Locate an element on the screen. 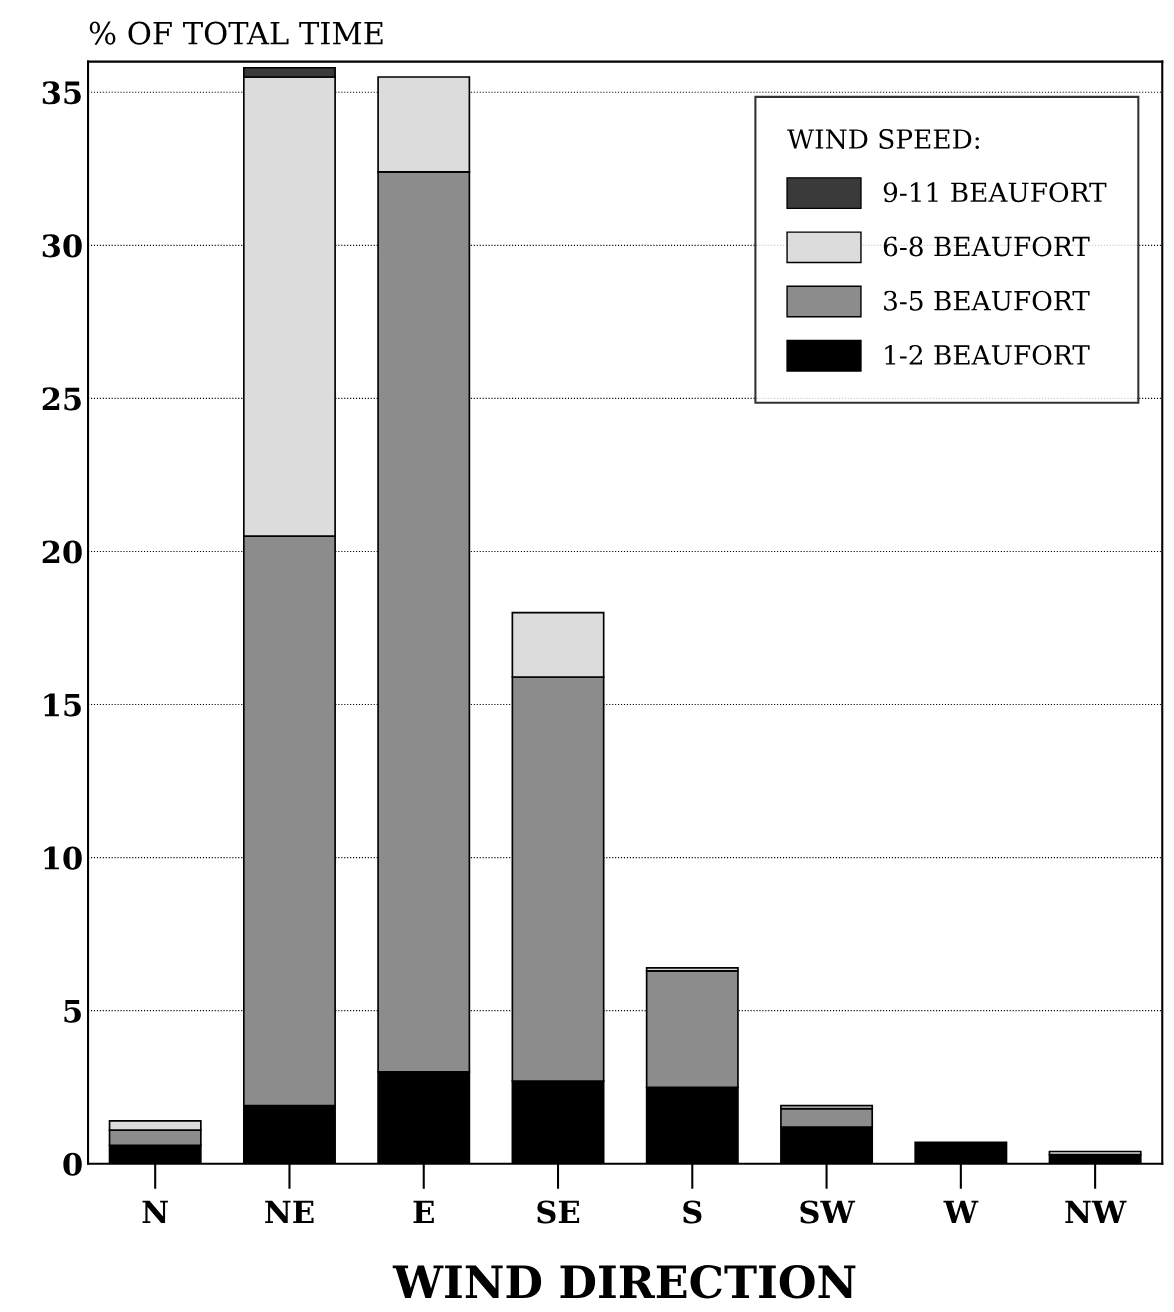 Image resolution: width=1174 pixels, height=1312 pixels. x-tick-label: S is located at coordinates (692, 1212).